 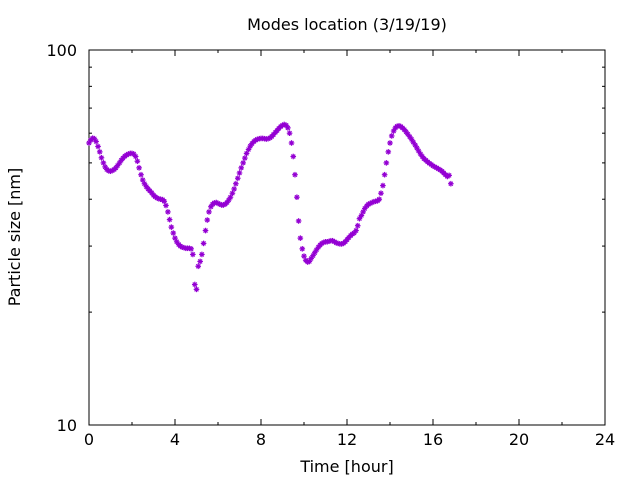 What do you see at coordinates (433, 439) in the screenshot?
I see `x-tick-label: 16` at bounding box center [433, 439].